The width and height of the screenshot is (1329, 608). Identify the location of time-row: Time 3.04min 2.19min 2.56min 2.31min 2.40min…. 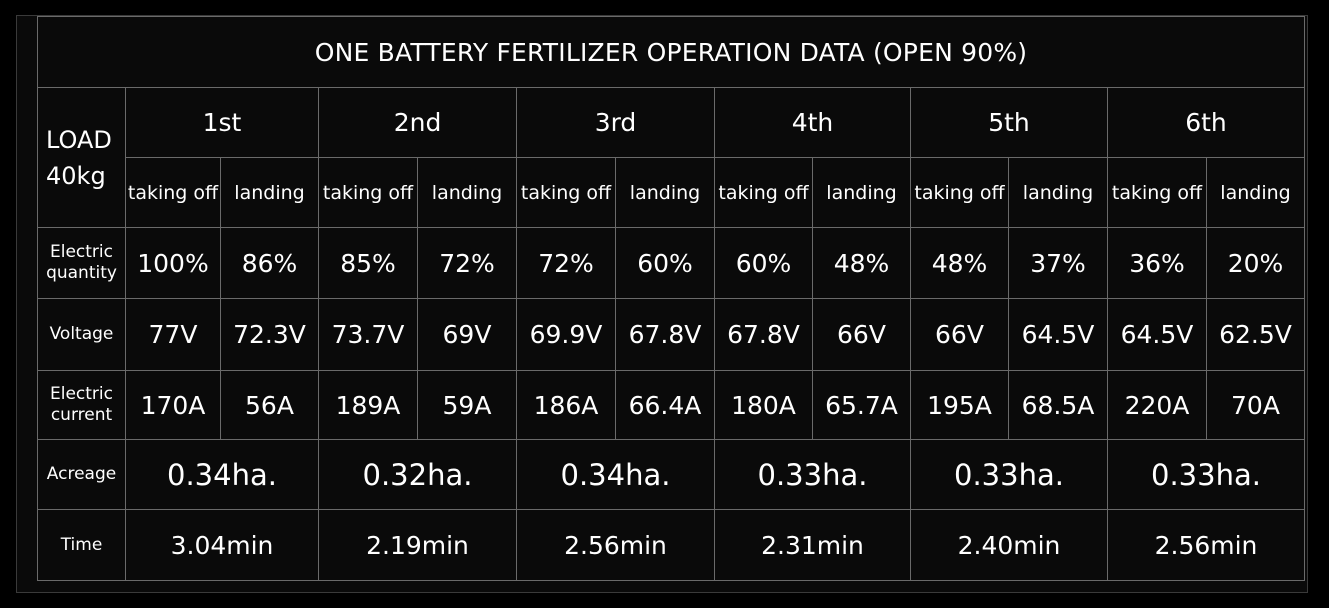
(671, 545).